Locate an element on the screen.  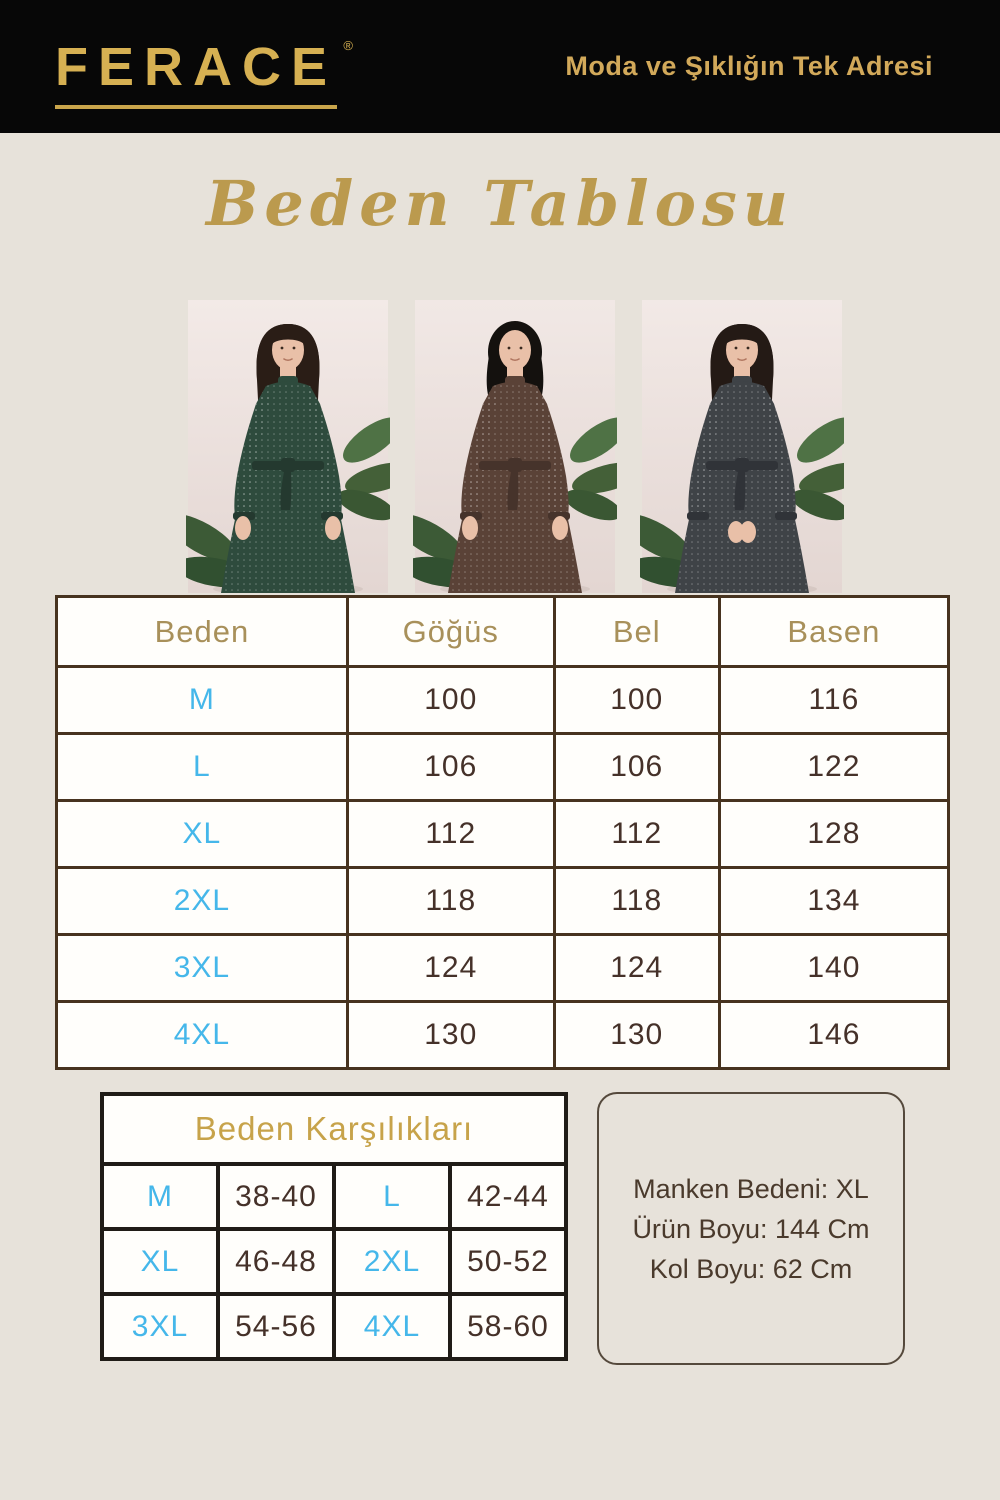
equivalents-row: XL 46-48 2XL 50-52 is located at coordinates (334, 1261).